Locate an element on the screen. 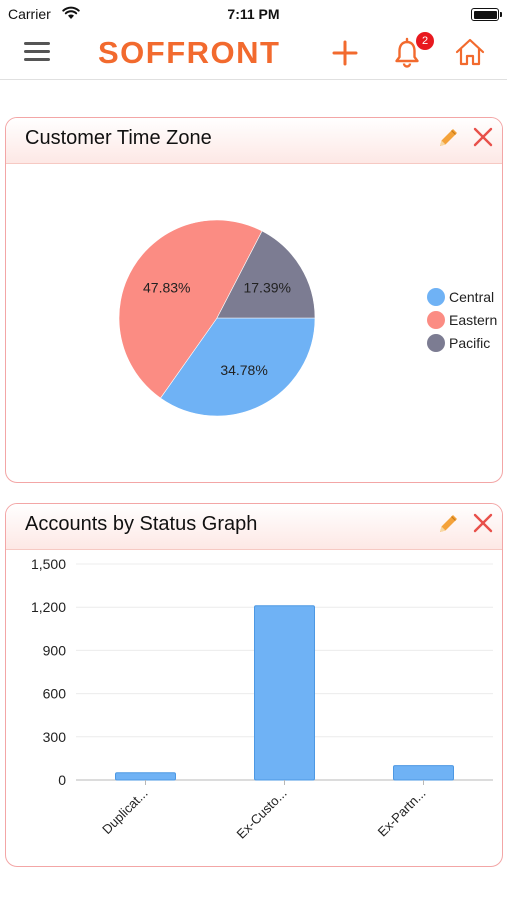 Image resolution: width=507 pixels, height=900 pixels. menu-icon is located at coordinates (37, 43).